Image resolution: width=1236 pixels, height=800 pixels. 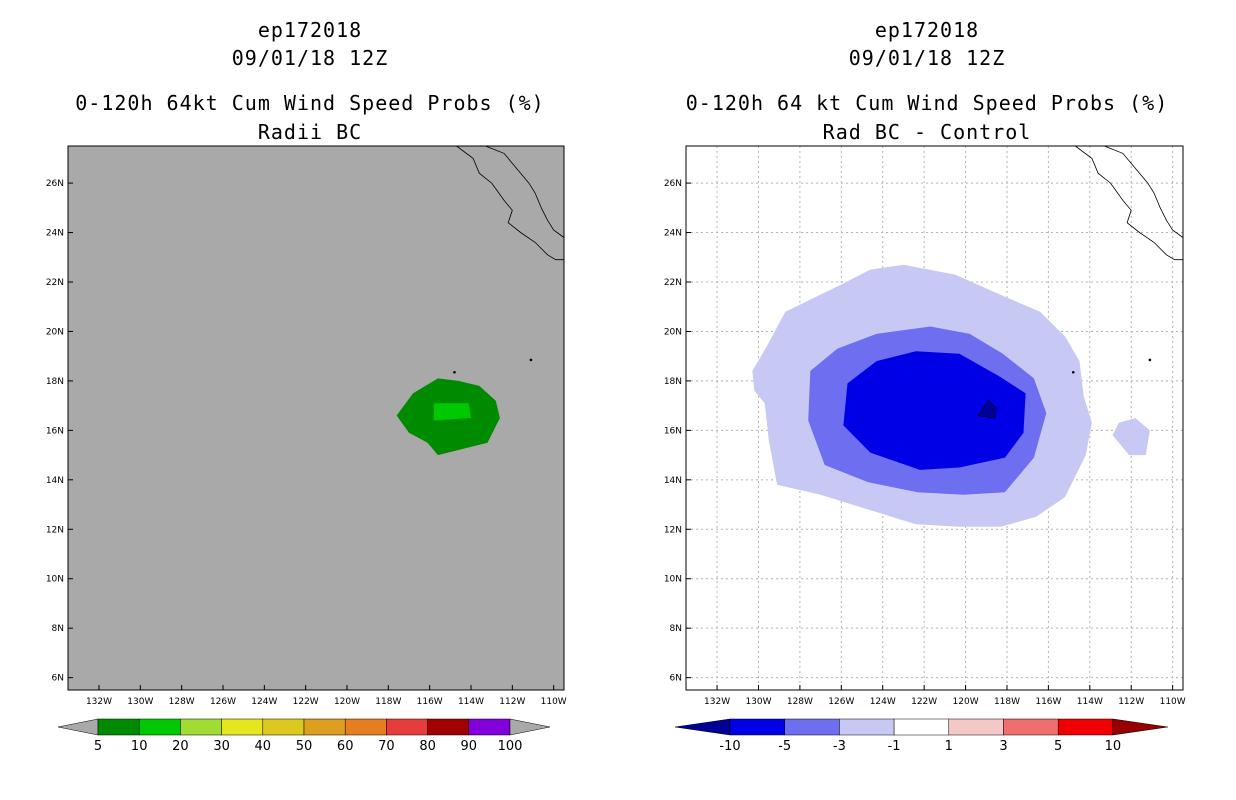 What do you see at coordinates (55, 481) in the screenshot?
I see `left-ytick-label: 14N` at bounding box center [55, 481].